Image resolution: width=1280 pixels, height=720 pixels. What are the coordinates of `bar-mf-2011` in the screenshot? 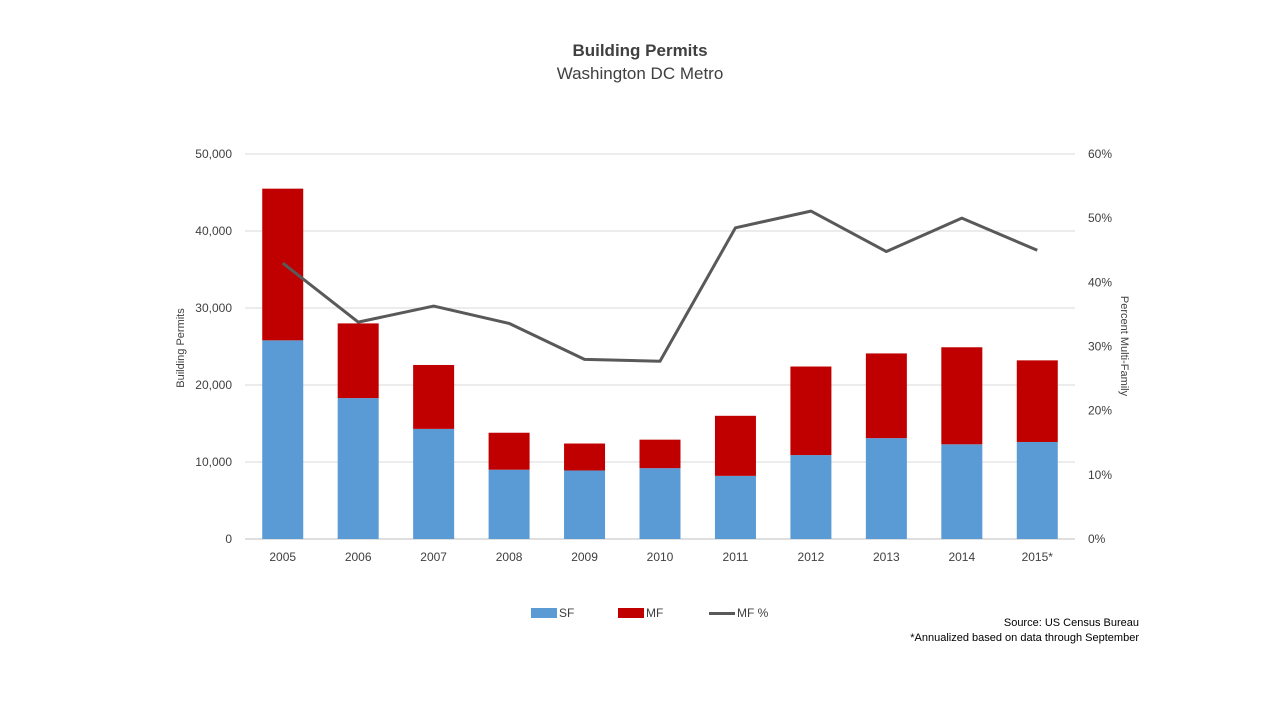 It's located at (735, 445).